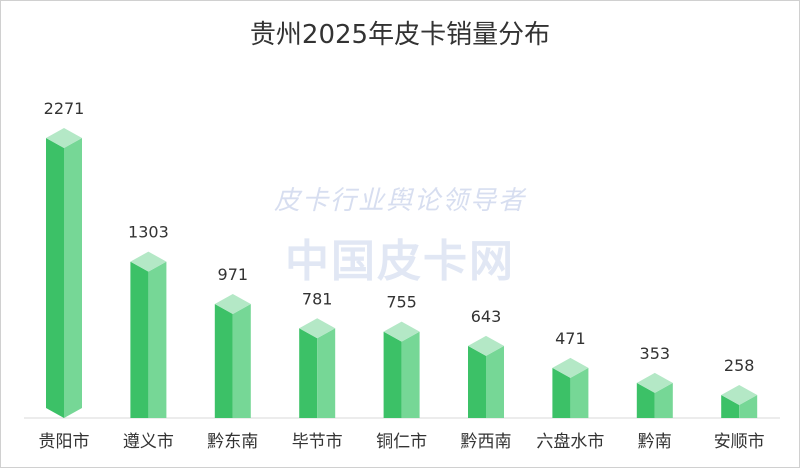 The image size is (800, 468). What do you see at coordinates (139, 339) in the screenshot?
I see `bar-2-front` at bounding box center [139, 339].